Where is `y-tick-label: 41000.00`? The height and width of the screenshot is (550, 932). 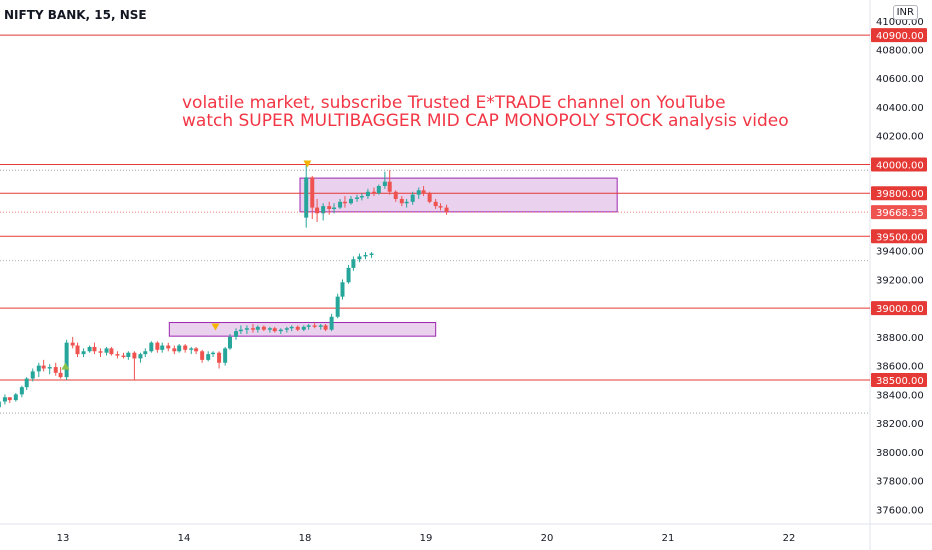 y-tick-label: 41000.00 is located at coordinates (900, 22).